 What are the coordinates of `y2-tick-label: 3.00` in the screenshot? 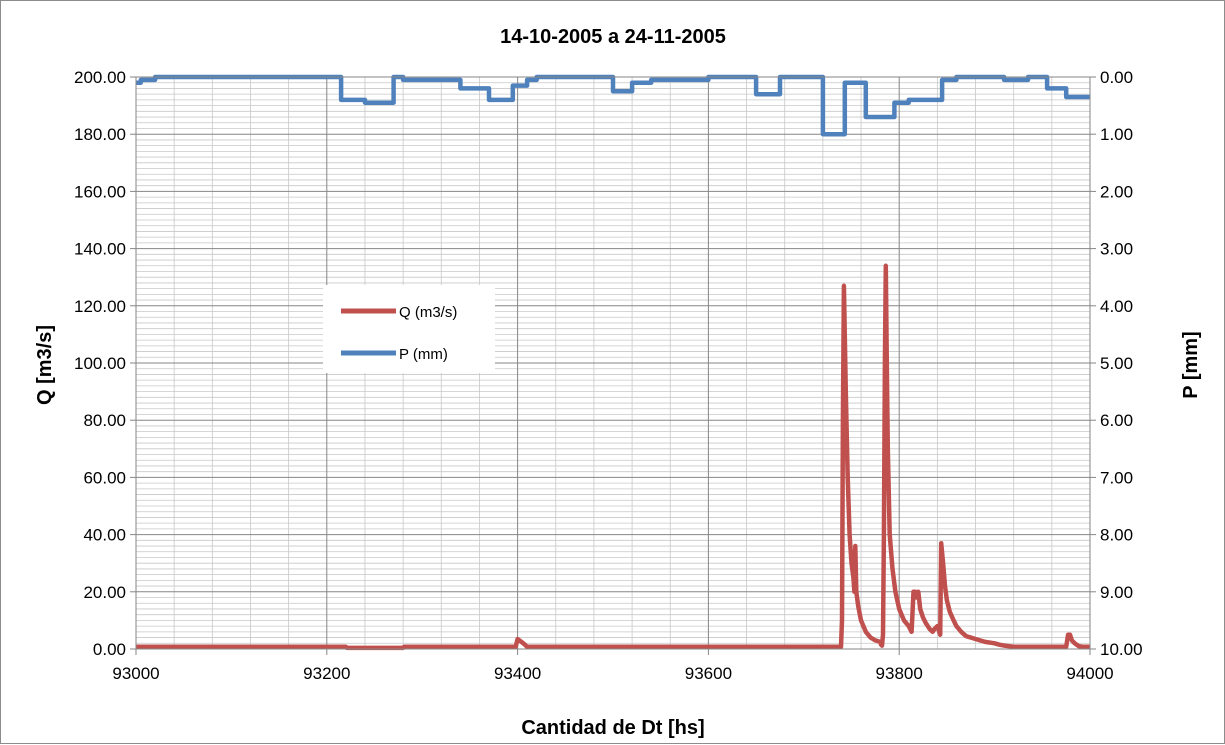 It's located at (1116, 249).